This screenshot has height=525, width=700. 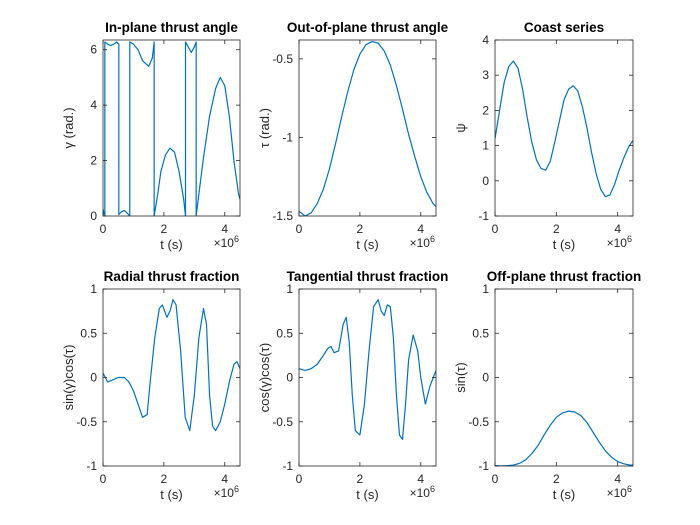 What do you see at coordinates (460, 127) in the screenshot?
I see `y-axis-label: ψ` at bounding box center [460, 127].